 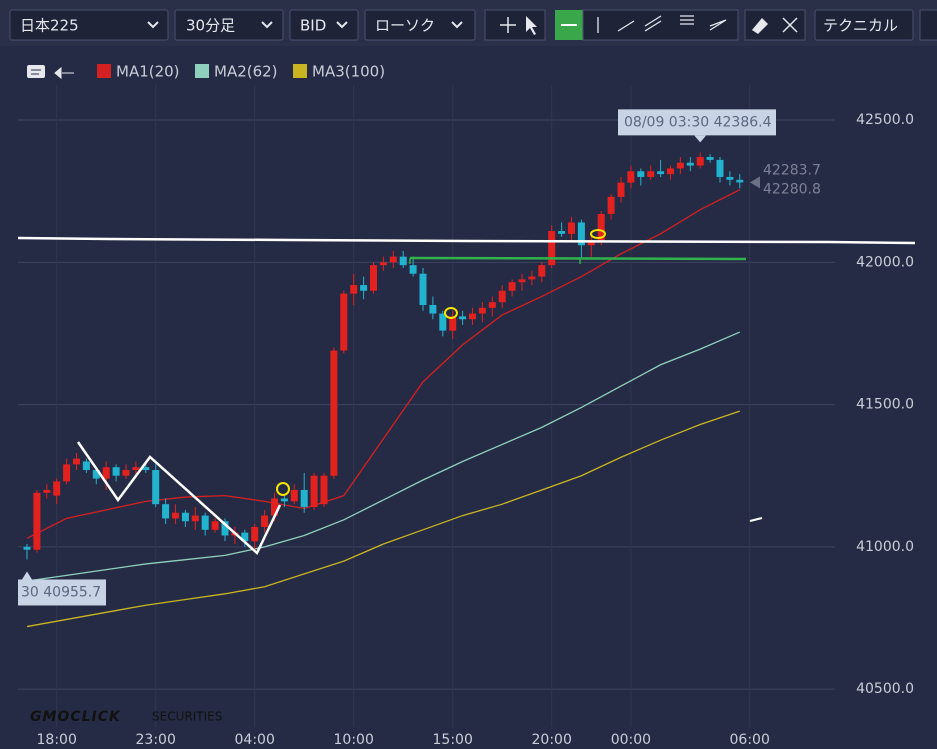 What do you see at coordinates (885, 689) in the screenshot?
I see `y-tick-label: 40500.0` at bounding box center [885, 689].